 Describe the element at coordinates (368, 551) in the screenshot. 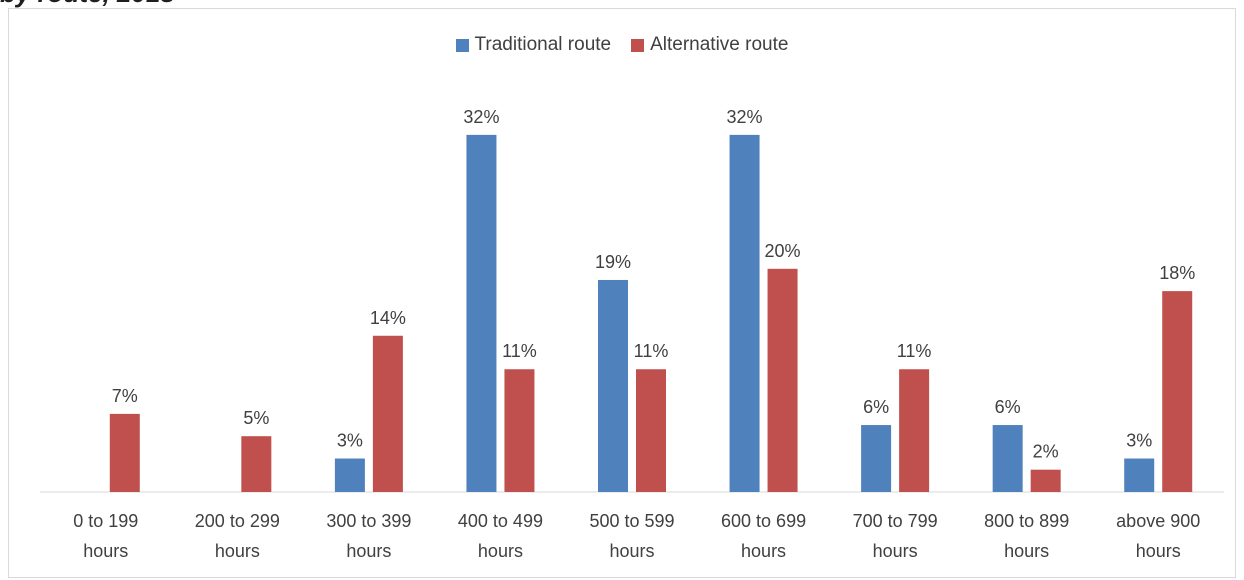

I see `x-tick-label-2-line-1: hours` at that location.